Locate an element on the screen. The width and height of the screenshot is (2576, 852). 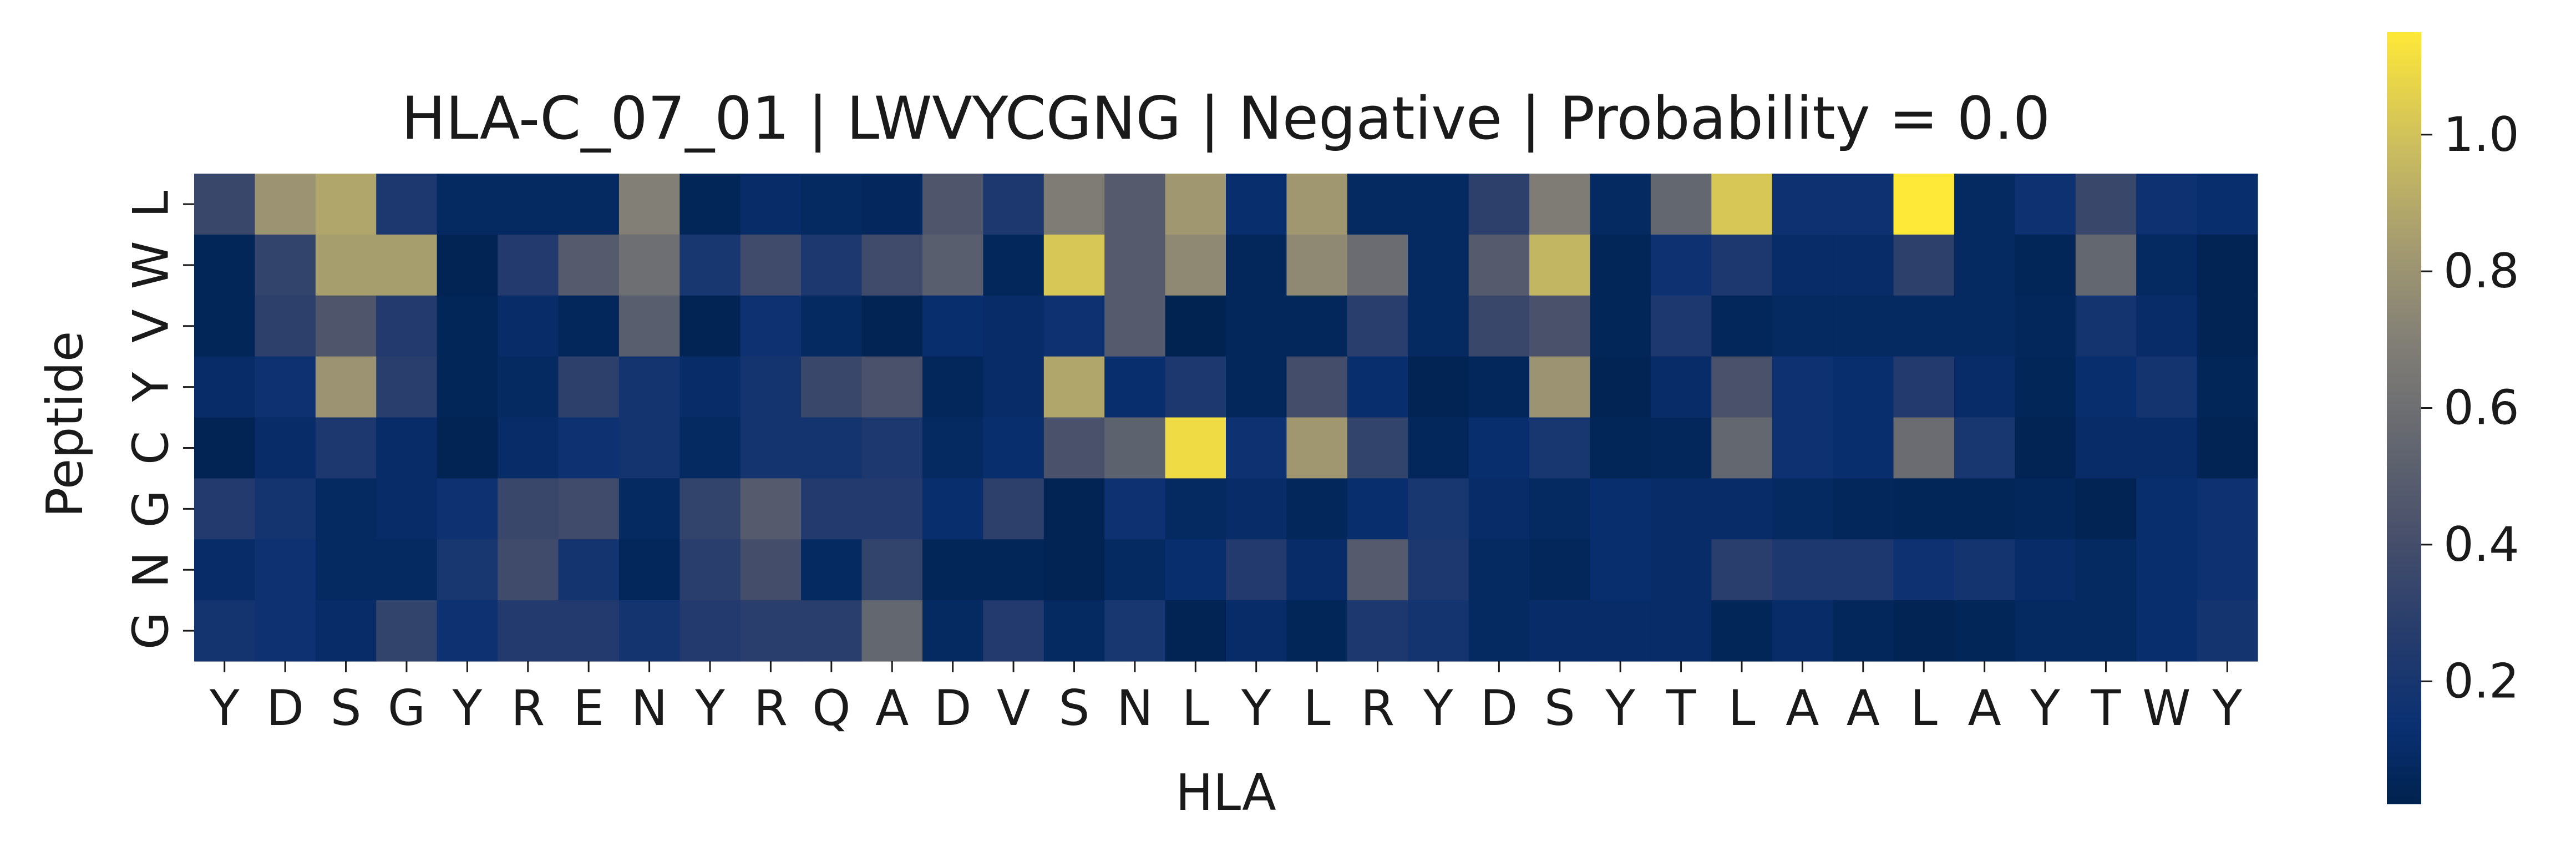
x-tick-label: T is located at coordinates (1681, 708).